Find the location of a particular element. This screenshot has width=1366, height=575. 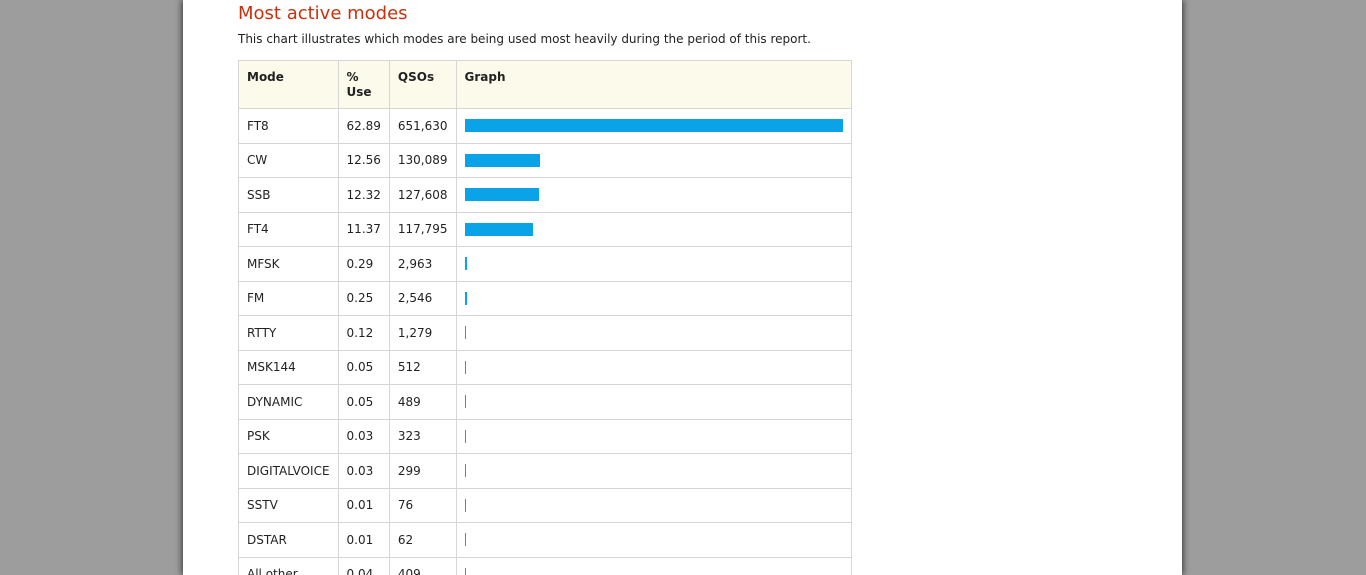

qsos-cell: 651,630 is located at coordinates (422, 126).